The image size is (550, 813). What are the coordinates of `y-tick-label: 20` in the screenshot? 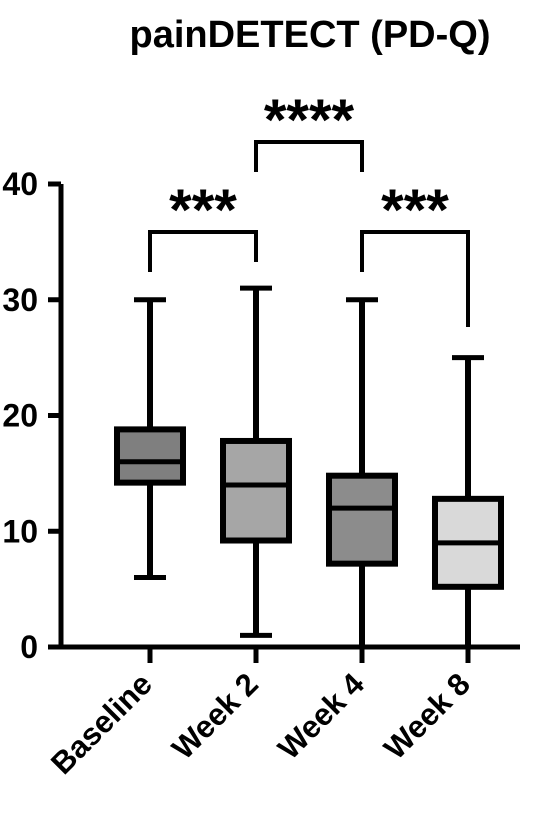 It's located at (20, 416).